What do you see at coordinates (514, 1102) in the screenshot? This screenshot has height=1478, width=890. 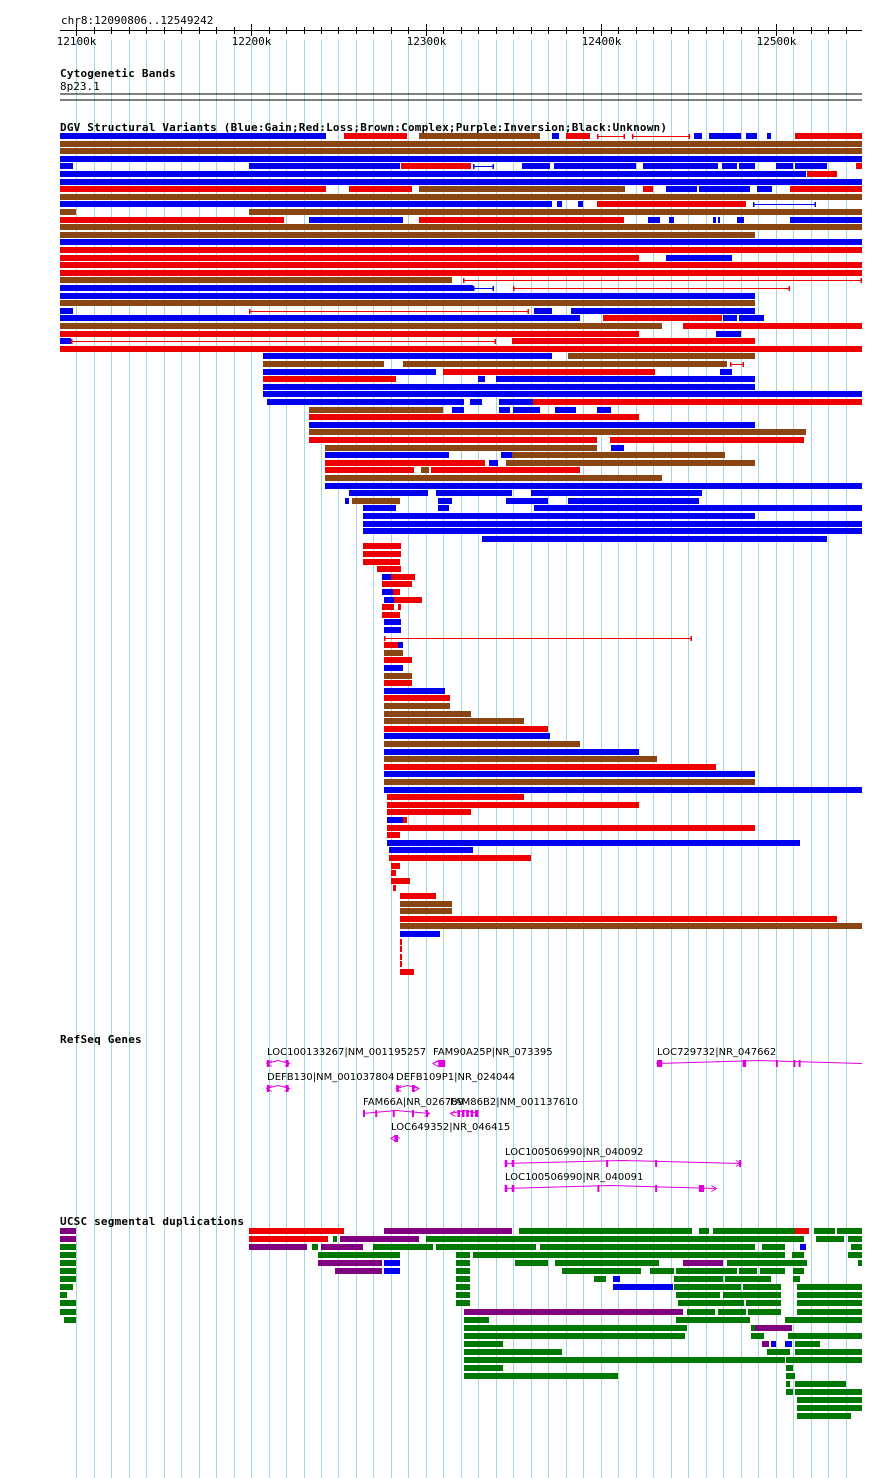 I see `refseq-gene-label: FAM86B2|NM_001137610` at bounding box center [514, 1102].